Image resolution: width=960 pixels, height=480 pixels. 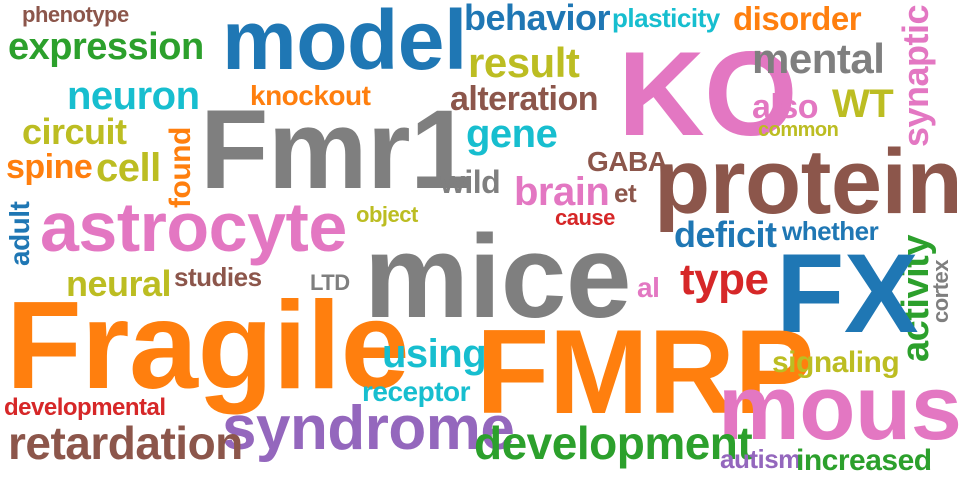 I want to click on word-studies: studies, so click(x=218, y=277).